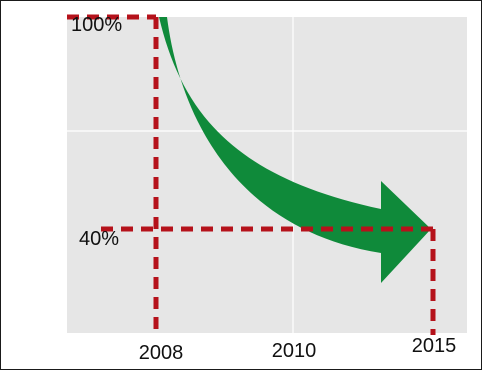  What do you see at coordinates (96, 25) in the screenshot?
I see `y-tick-label-100pct: 100%` at bounding box center [96, 25].